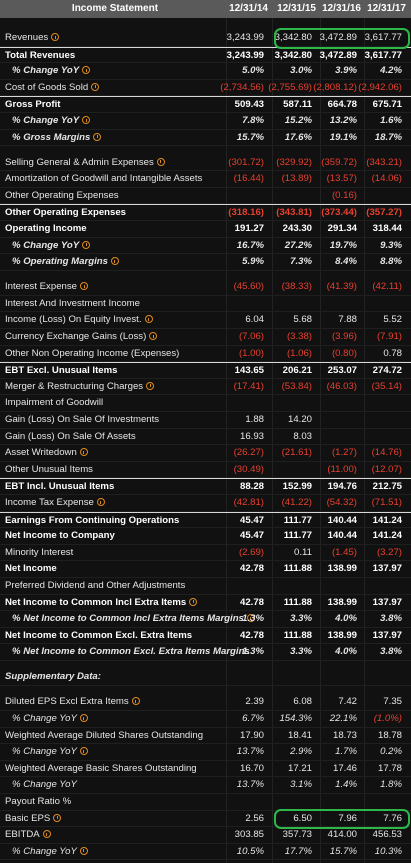 The image size is (411, 863). I want to click on value-cell: (41.39), so click(341, 287).